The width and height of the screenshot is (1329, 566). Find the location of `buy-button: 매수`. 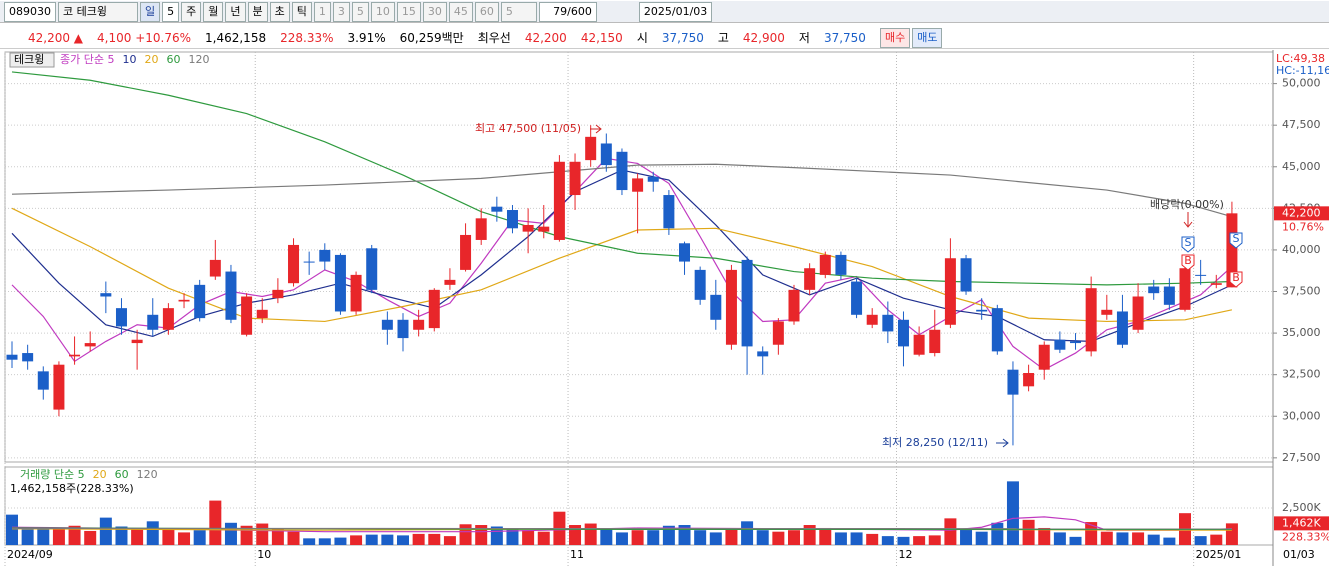

buy-button: 매수 is located at coordinates (895, 37).